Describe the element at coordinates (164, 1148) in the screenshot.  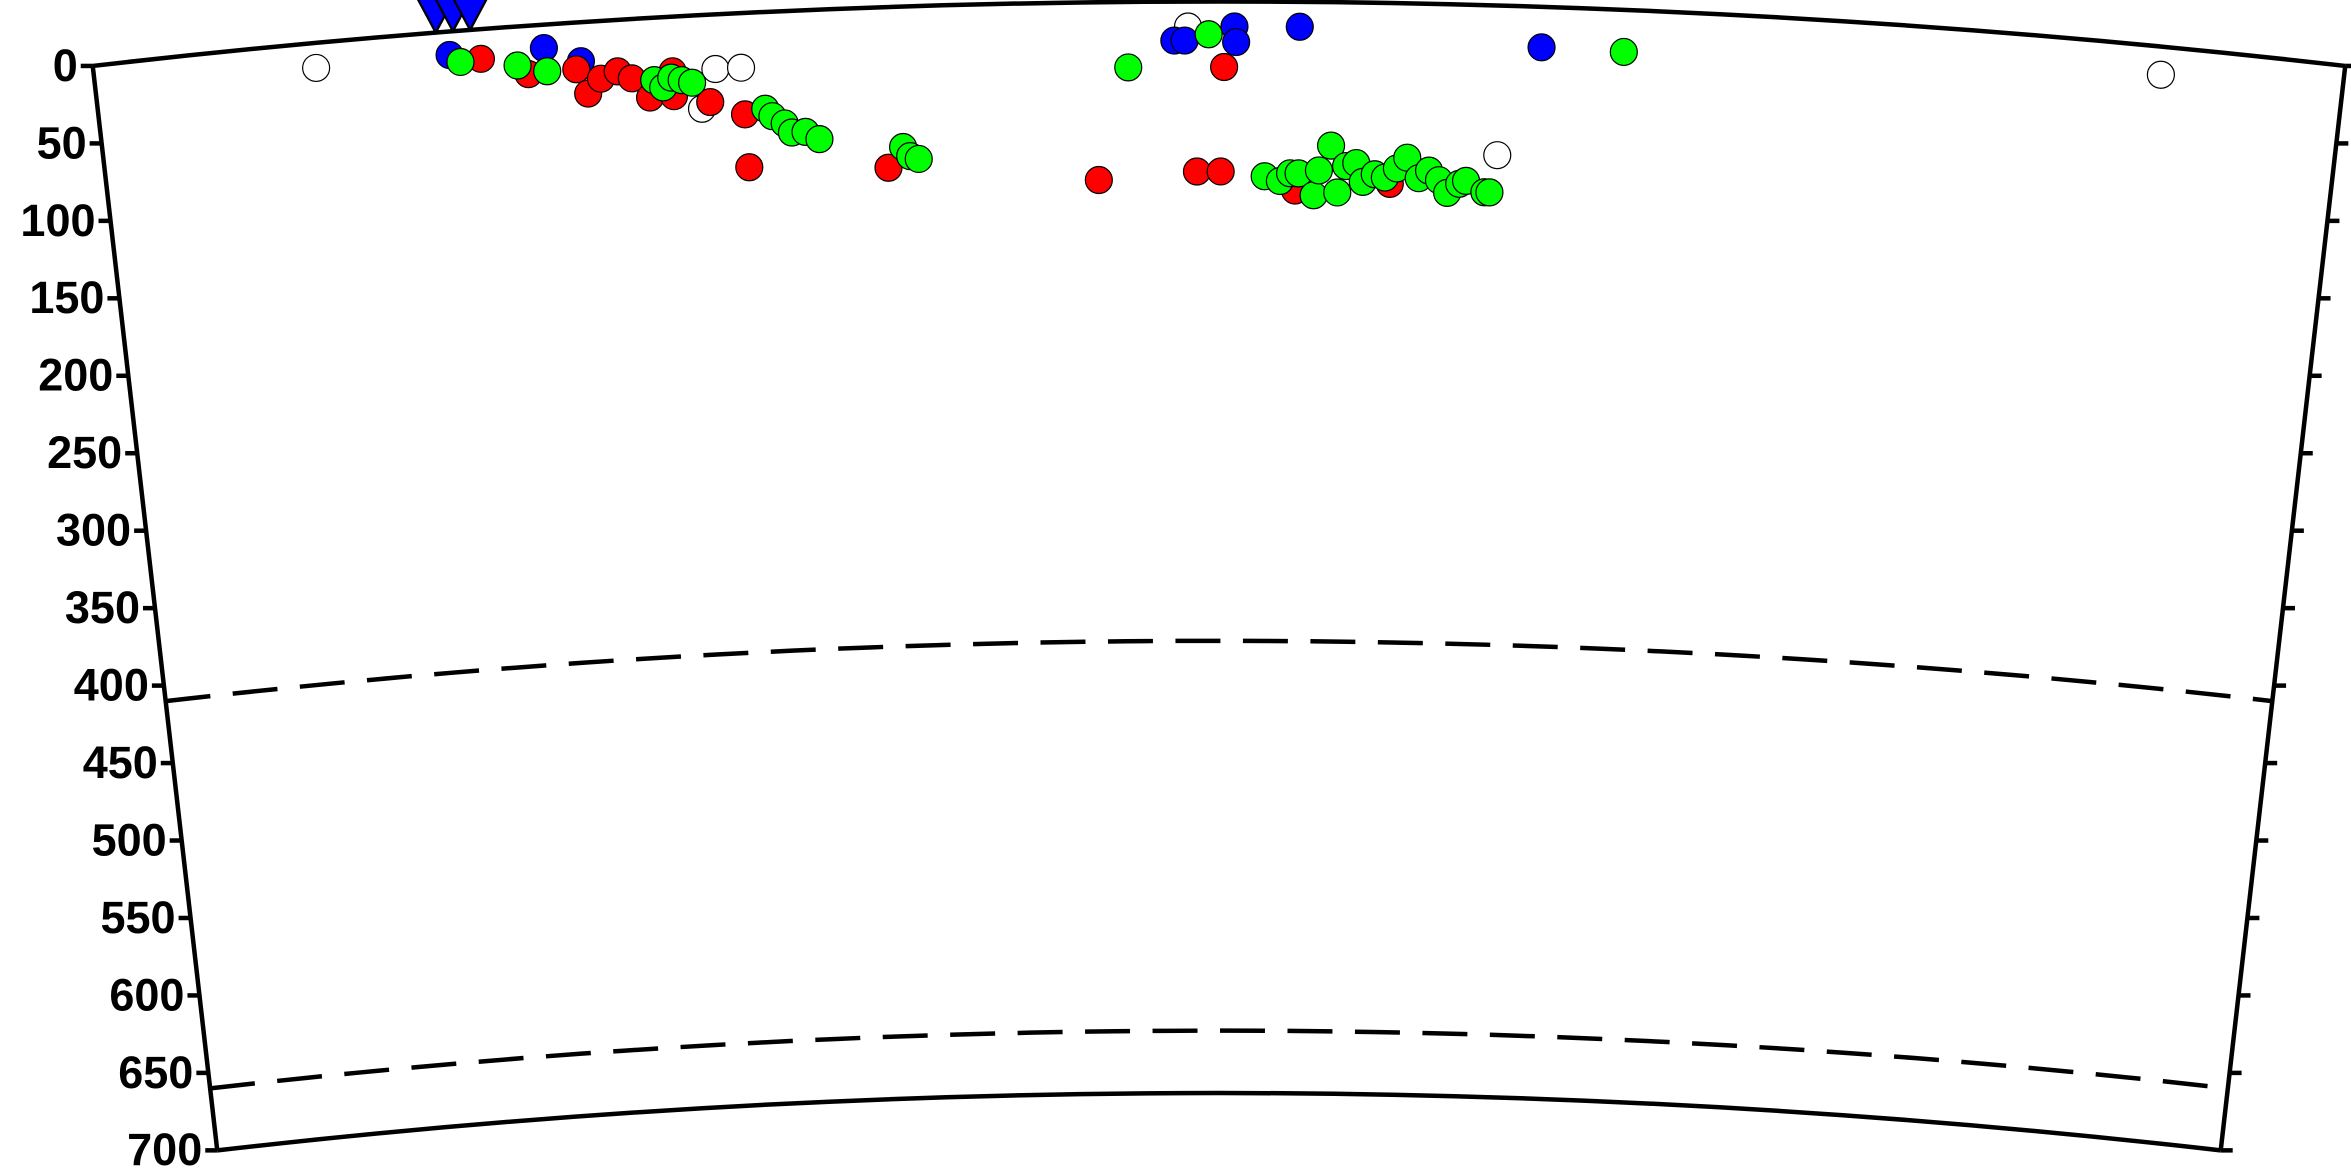
I see `y-tick-label: 700` at that location.